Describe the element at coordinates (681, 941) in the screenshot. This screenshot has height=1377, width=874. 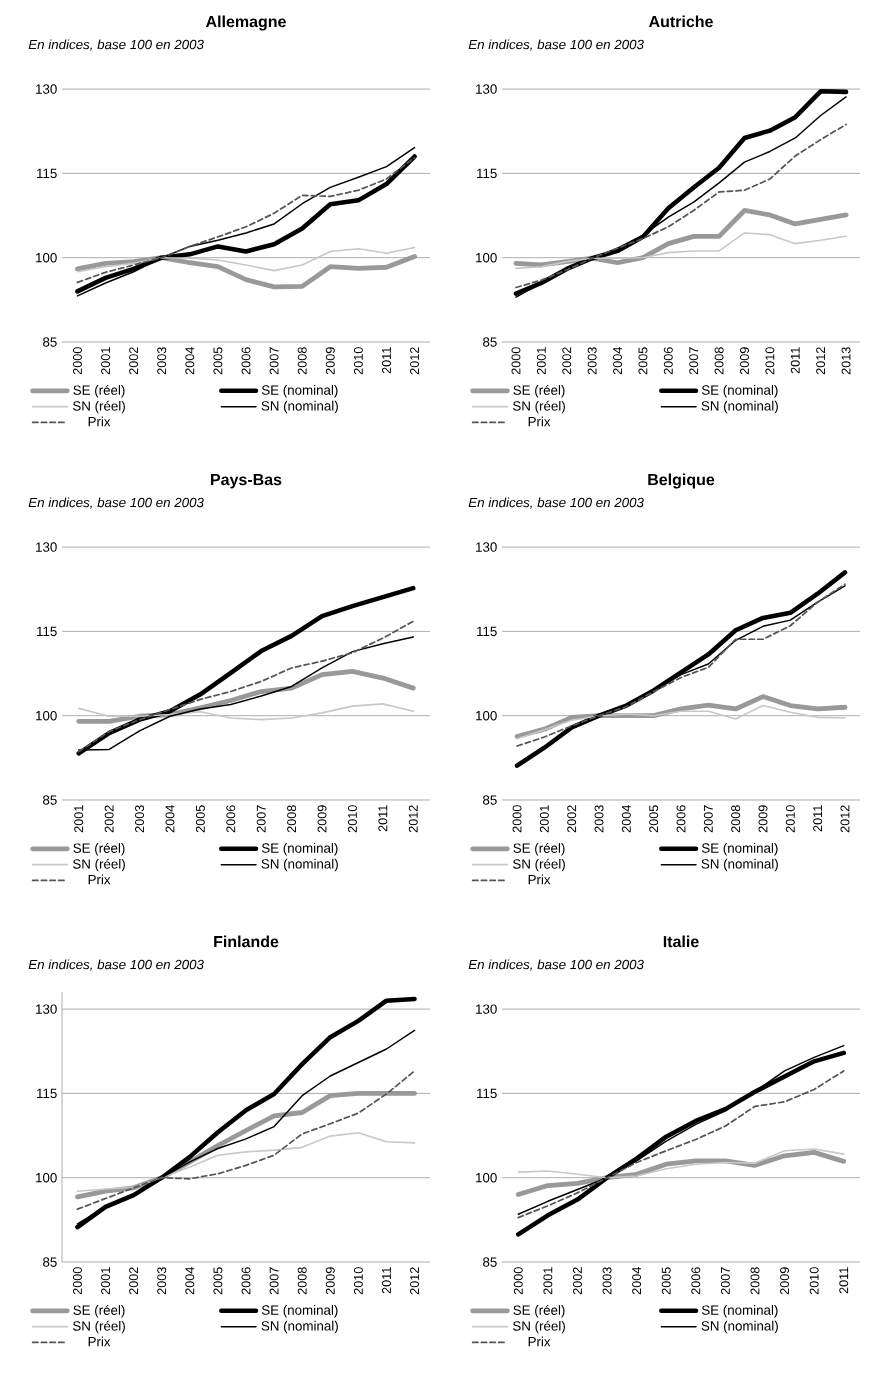
I see `chart-title: Italie` at that location.